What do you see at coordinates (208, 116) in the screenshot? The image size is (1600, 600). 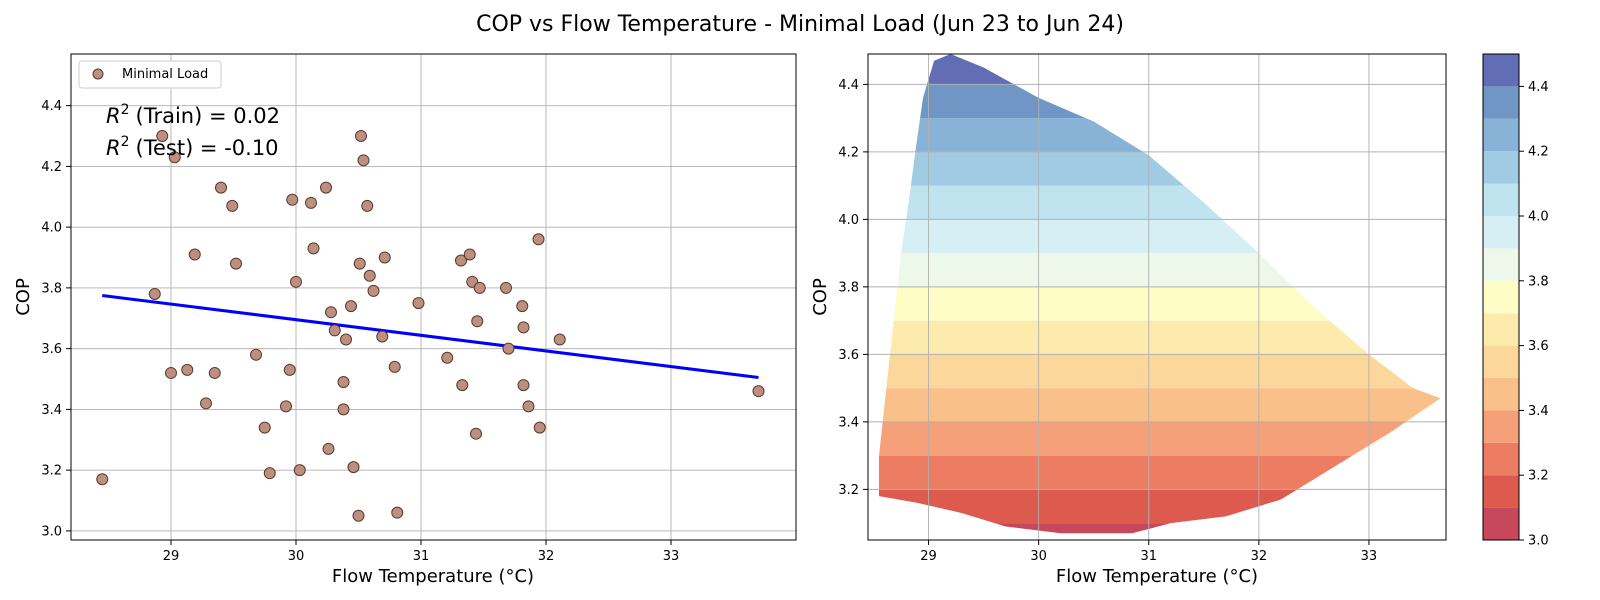 I see `r2-train-text: (Train) = 0.02` at bounding box center [208, 116].